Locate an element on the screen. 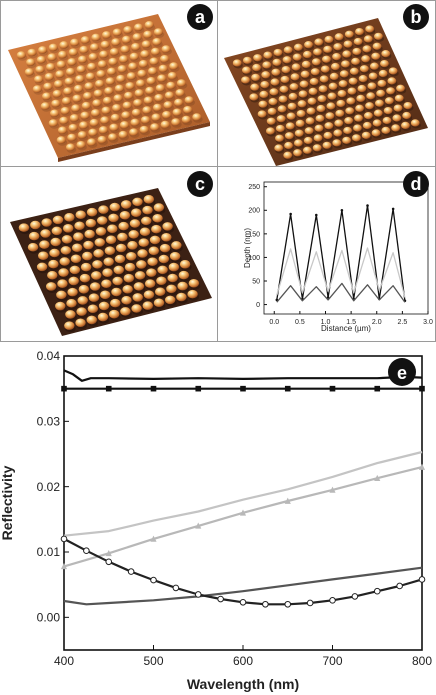 The width and height of the screenshot is (436, 695). panel-c-letter: c is located at coordinates (200, 184).